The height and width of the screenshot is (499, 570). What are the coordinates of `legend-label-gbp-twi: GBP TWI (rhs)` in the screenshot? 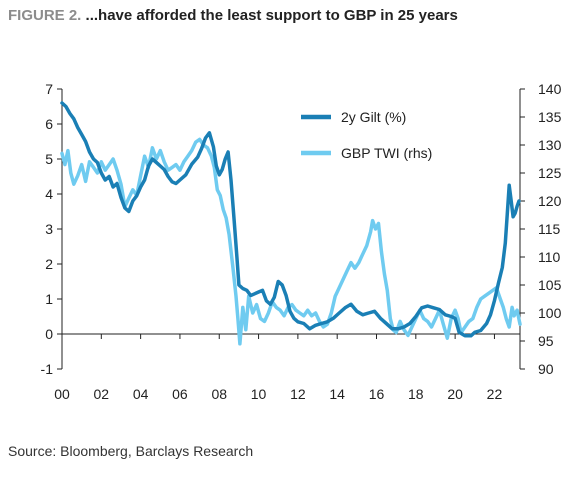 It's located at (386, 153).